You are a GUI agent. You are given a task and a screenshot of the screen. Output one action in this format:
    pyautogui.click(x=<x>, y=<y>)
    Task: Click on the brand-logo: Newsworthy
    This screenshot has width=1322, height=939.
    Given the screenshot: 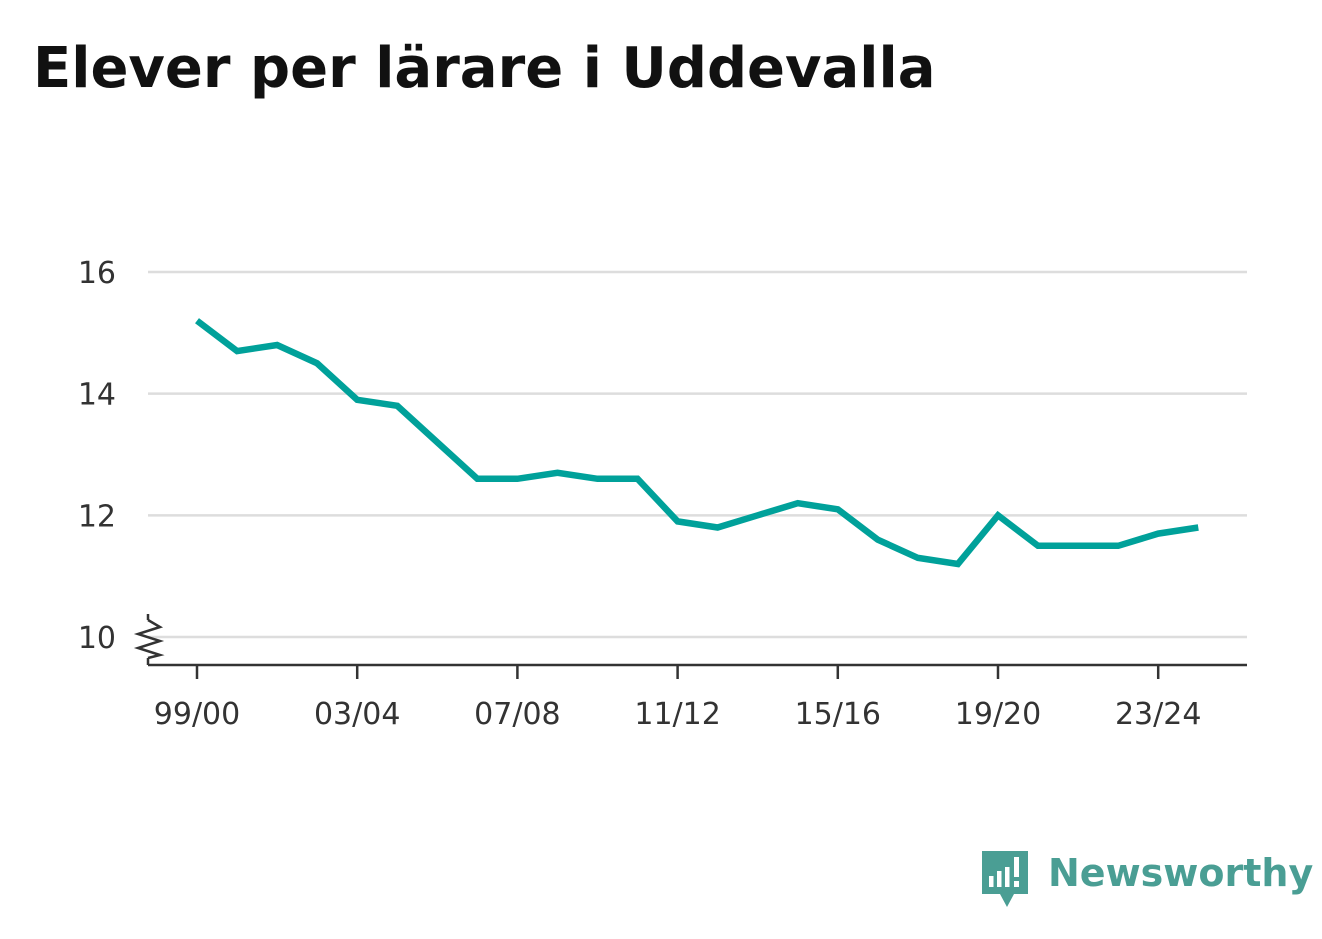 What is the action you would take?
    pyautogui.click(x=1146, y=880)
    